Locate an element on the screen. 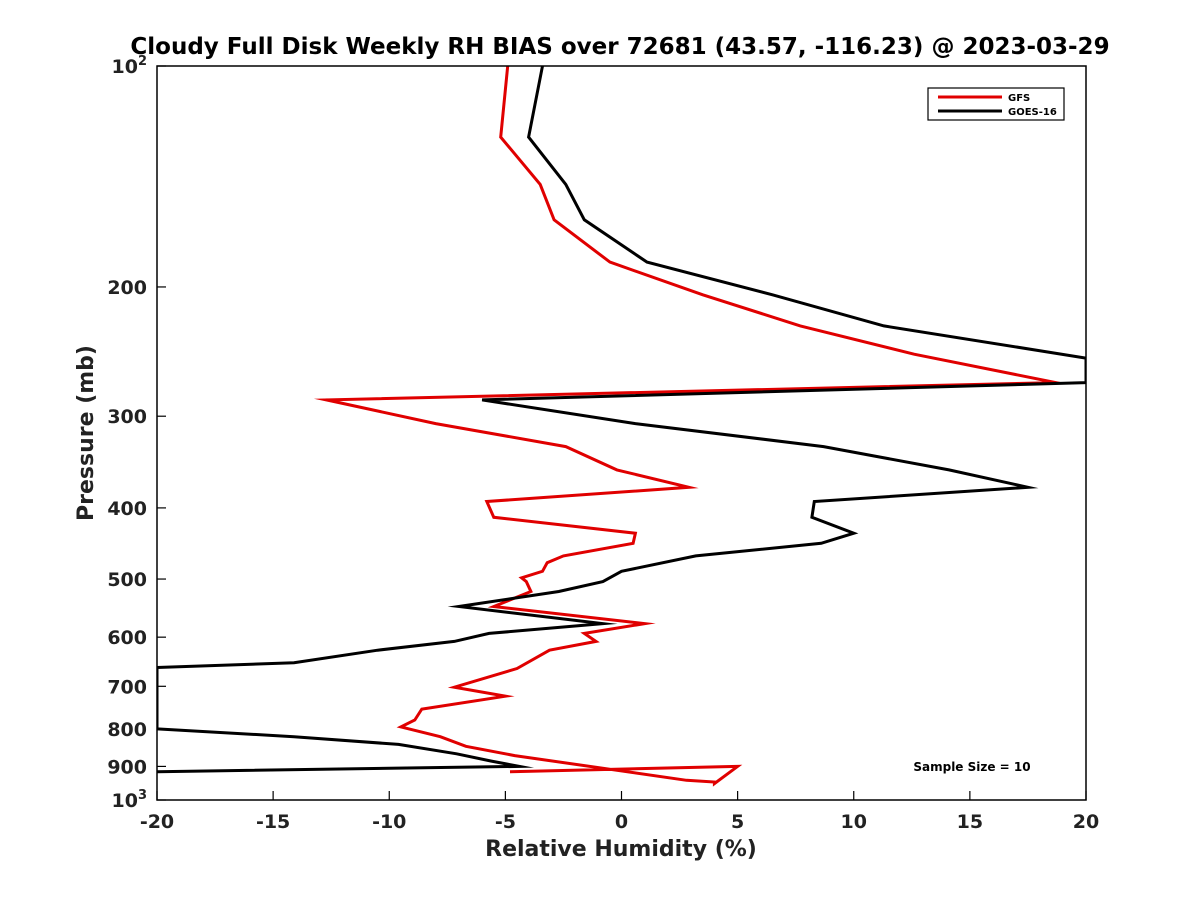  legend-box is located at coordinates (996, 104).